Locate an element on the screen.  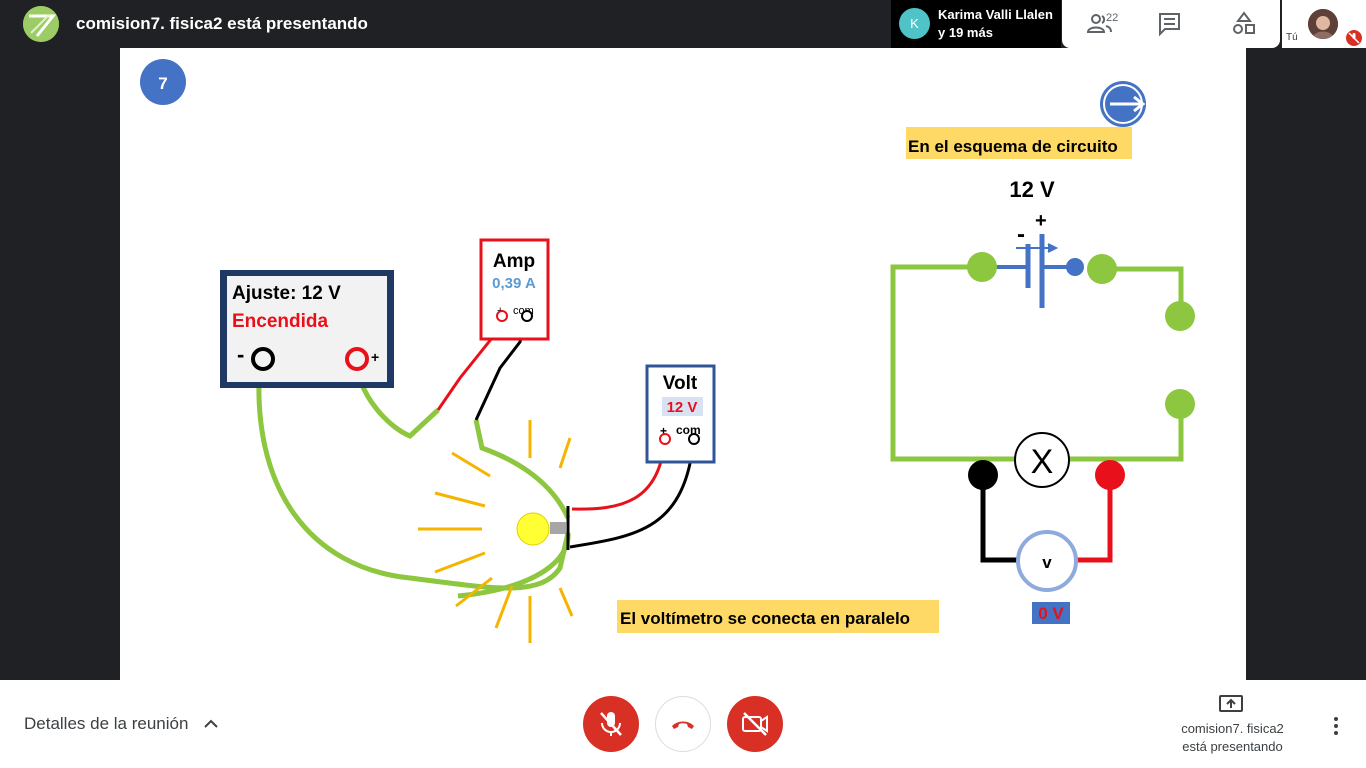
present-screen-icon is located at coordinates (1231, 703).